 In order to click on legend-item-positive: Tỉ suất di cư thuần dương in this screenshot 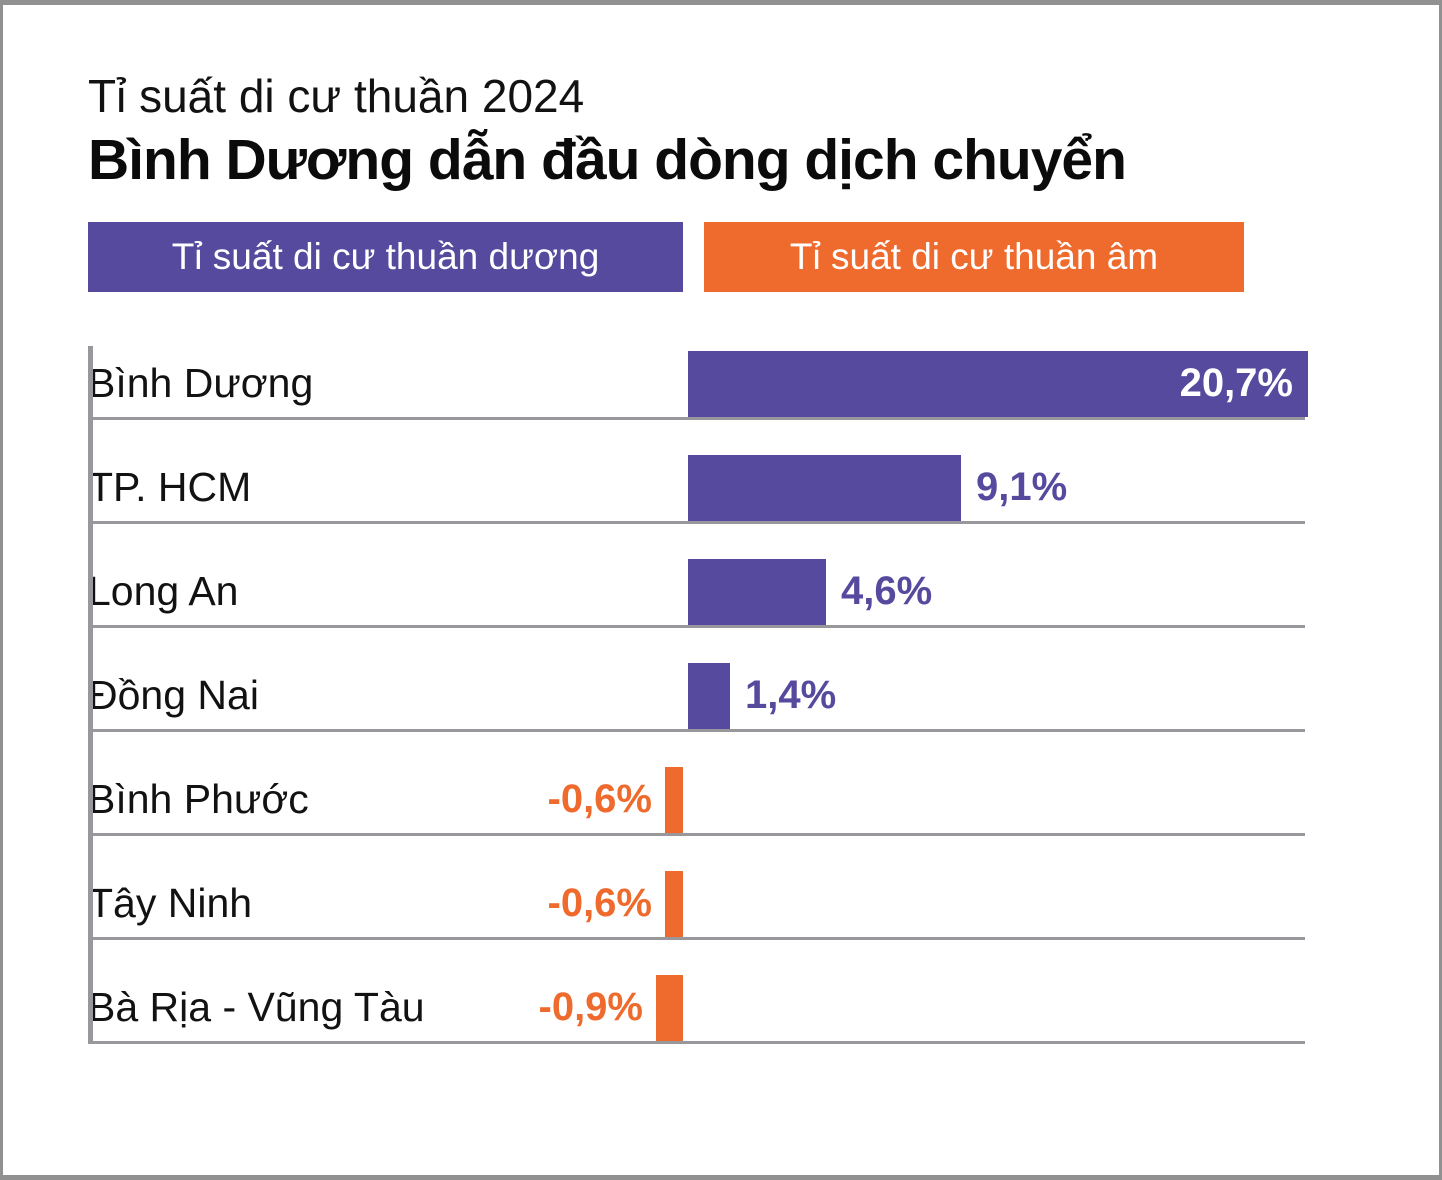, I will do `click(385, 256)`.